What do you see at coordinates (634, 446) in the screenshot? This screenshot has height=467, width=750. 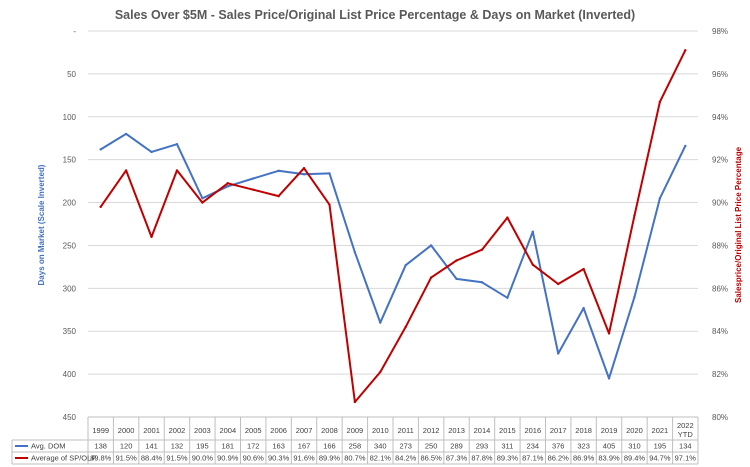 I see `avg-dom-value: 310` at bounding box center [634, 446].